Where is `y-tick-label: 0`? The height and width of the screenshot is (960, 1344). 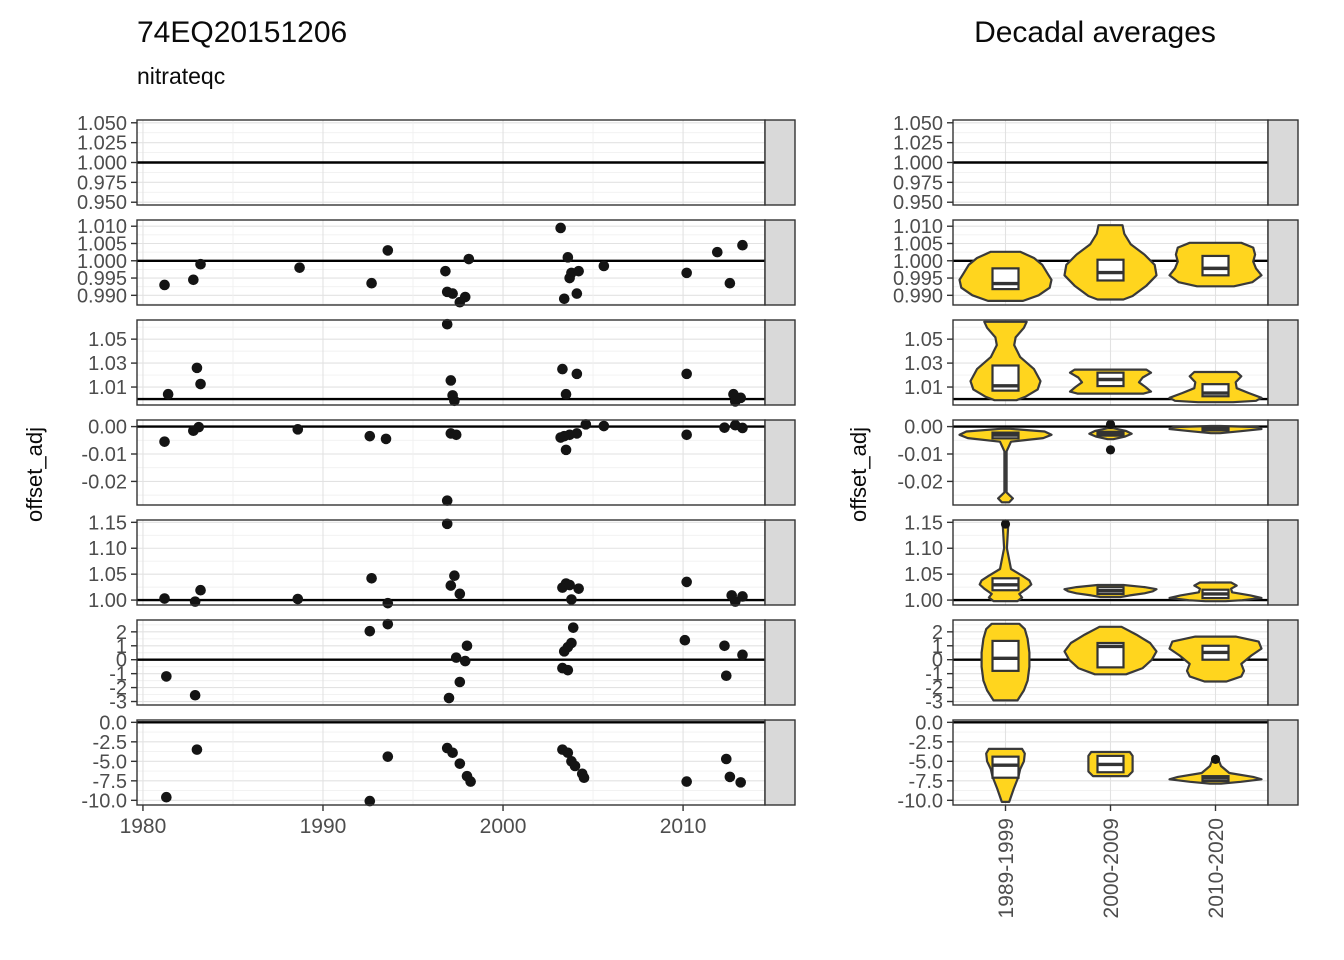 y-tick-label: 0 is located at coordinates (121, 661).